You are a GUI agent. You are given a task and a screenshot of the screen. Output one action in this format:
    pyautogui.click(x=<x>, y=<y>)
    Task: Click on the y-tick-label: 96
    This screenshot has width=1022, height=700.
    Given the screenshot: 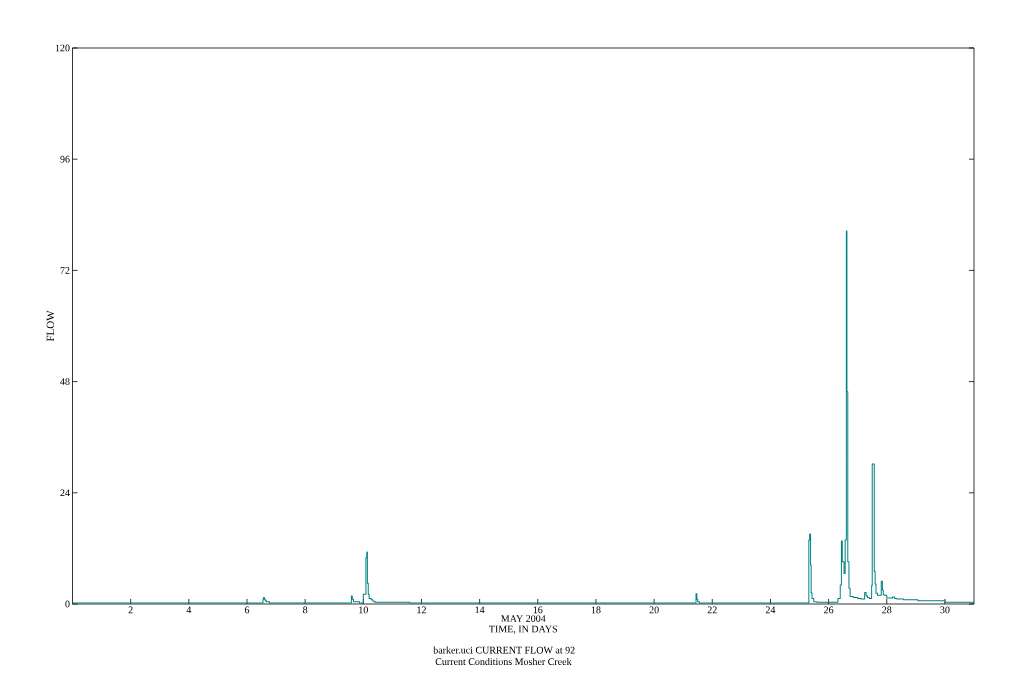 What is the action you would take?
    pyautogui.click(x=65, y=159)
    